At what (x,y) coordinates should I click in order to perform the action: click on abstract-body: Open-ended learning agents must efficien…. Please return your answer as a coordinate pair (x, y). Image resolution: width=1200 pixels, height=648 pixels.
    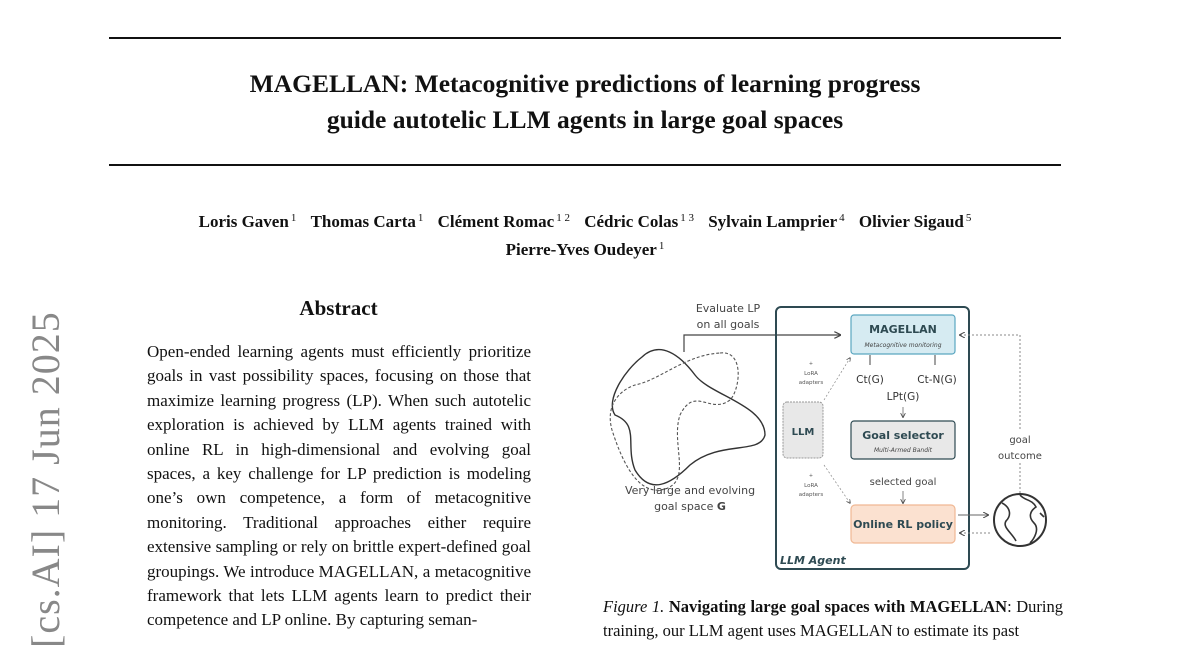
    Looking at the image, I should click on (339, 486).